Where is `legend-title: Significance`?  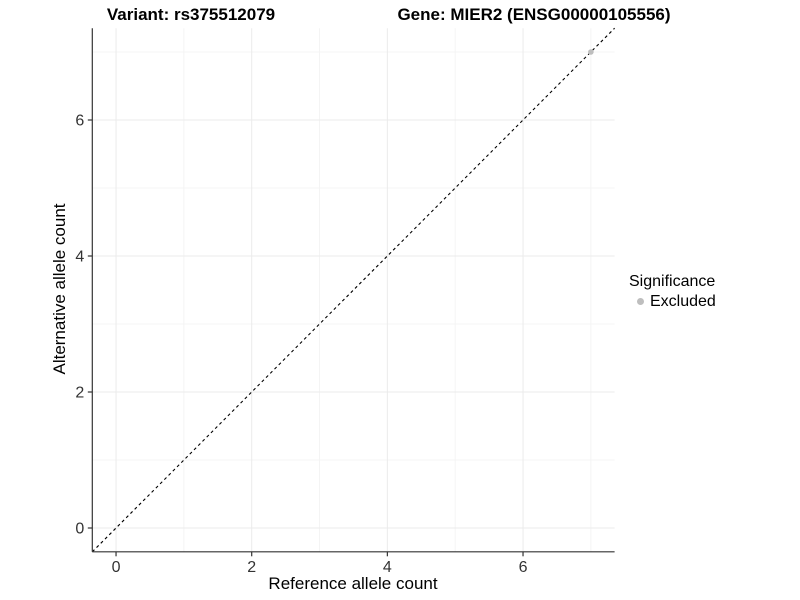 legend-title: Significance is located at coordinates (672, 281).